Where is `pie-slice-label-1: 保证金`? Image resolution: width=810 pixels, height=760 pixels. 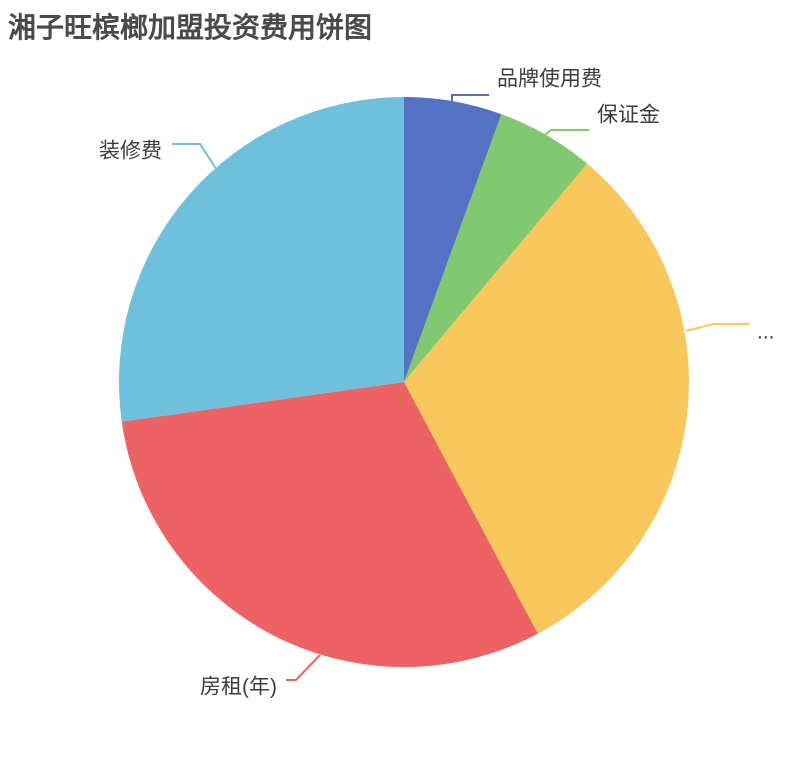
pie-slice-label-1: 保证金 is located at coordinates (628, 115).